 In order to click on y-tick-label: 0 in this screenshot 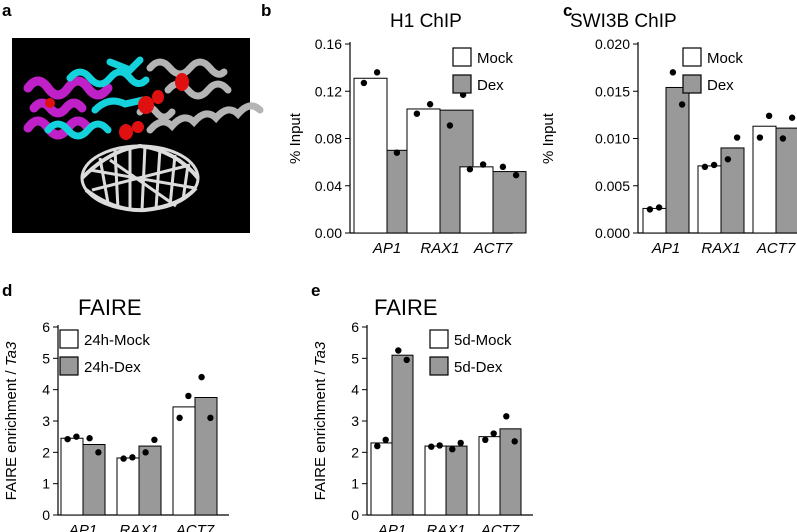, I will do `click(355, 515)`.